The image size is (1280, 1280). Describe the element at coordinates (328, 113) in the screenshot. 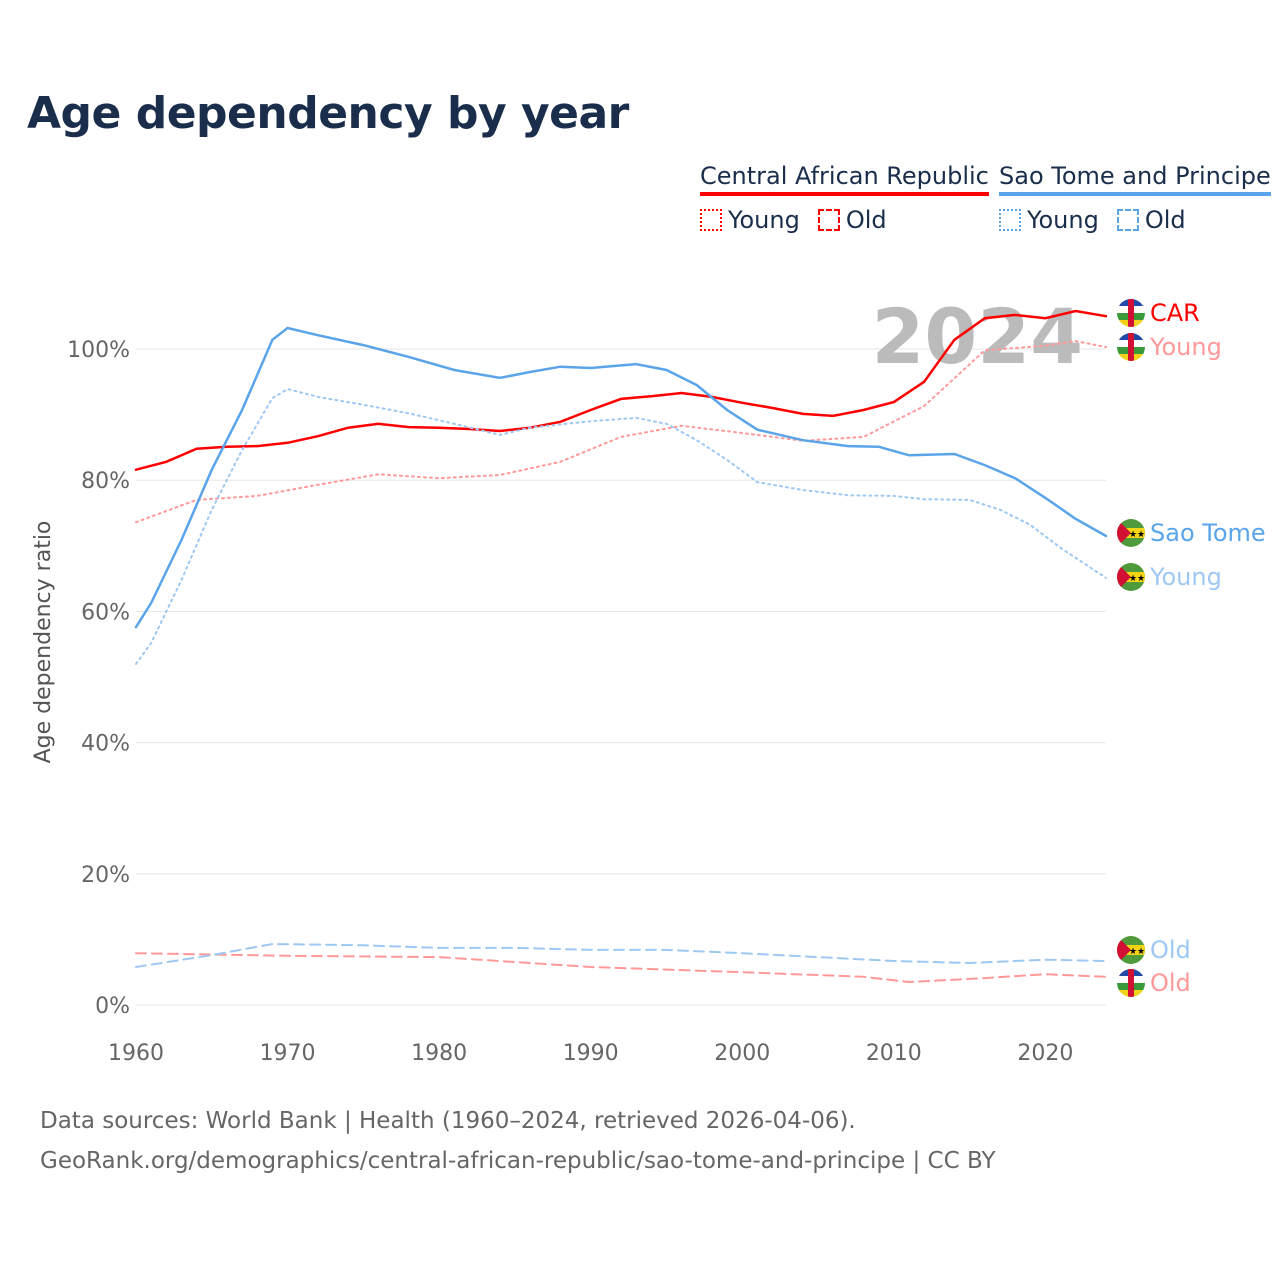

I see `chart-title: Age dependency by year` at that location.